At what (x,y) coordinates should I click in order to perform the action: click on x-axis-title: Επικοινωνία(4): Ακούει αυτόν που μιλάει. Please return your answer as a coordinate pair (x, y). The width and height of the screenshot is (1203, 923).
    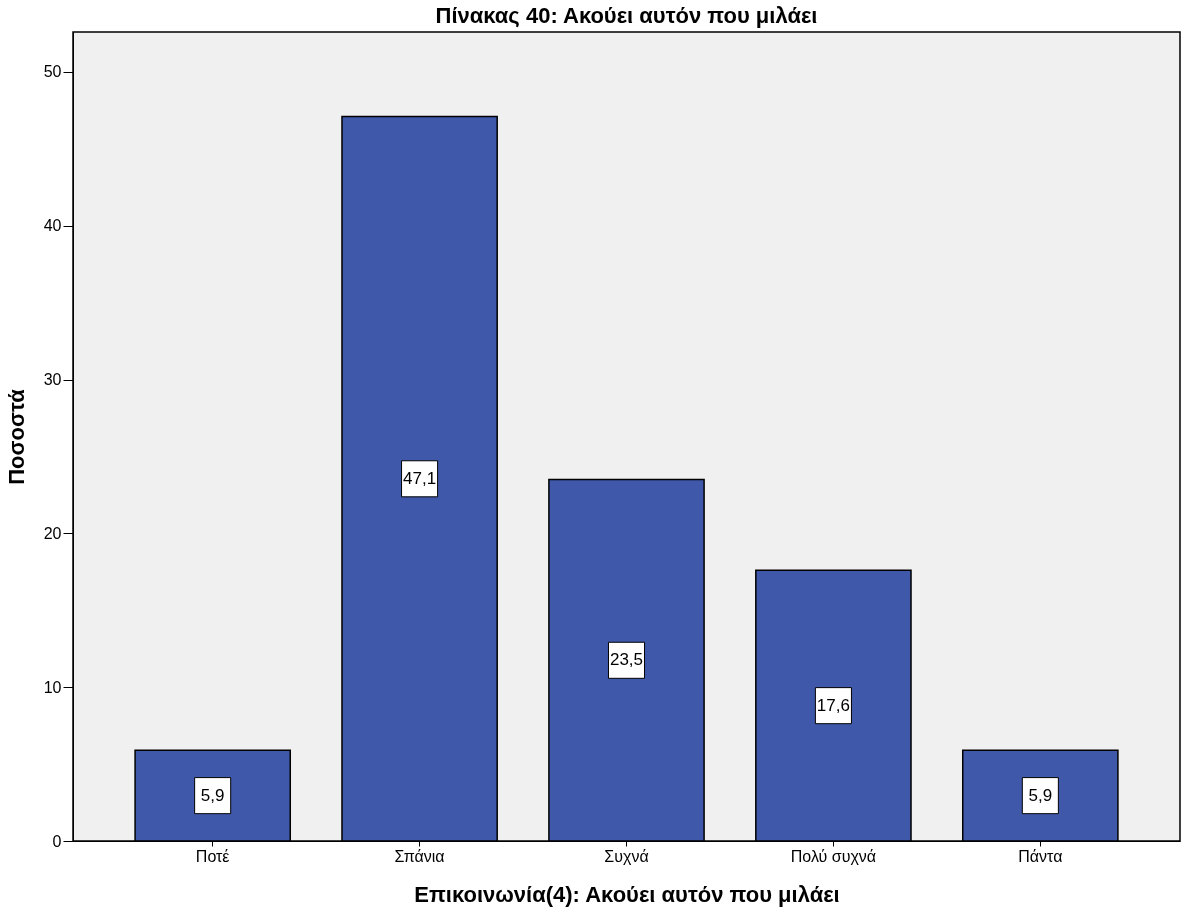
    Looking at the image, I should click on (627, 894).